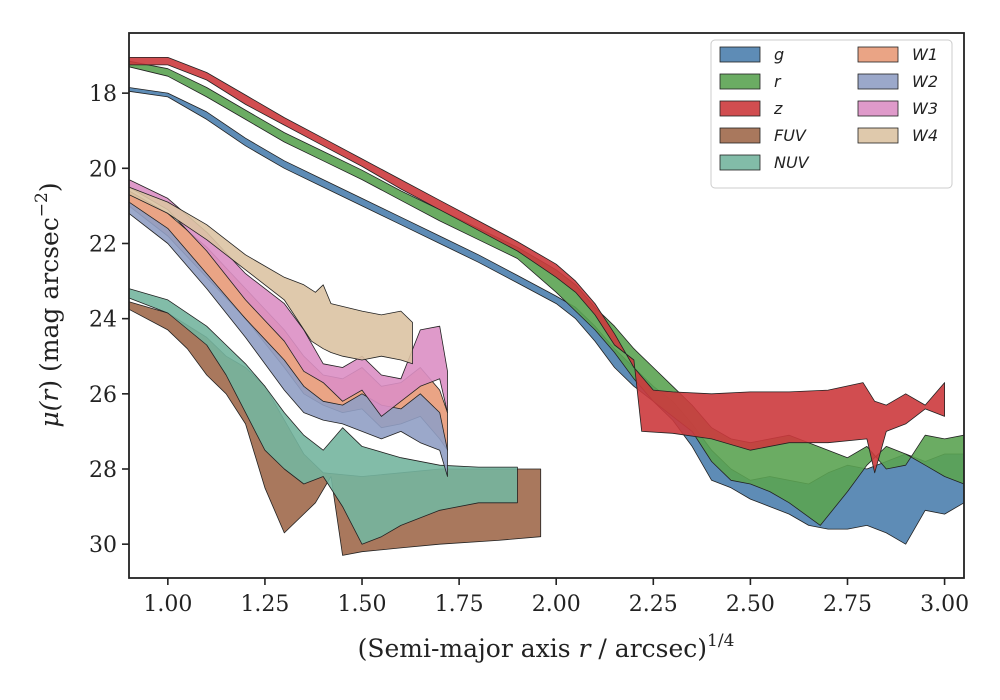 This screenshot has width=1000, height=700. Describe the element at coordinates (778, 81) in the screenshot. I see `legend-label-r: r` at that location.